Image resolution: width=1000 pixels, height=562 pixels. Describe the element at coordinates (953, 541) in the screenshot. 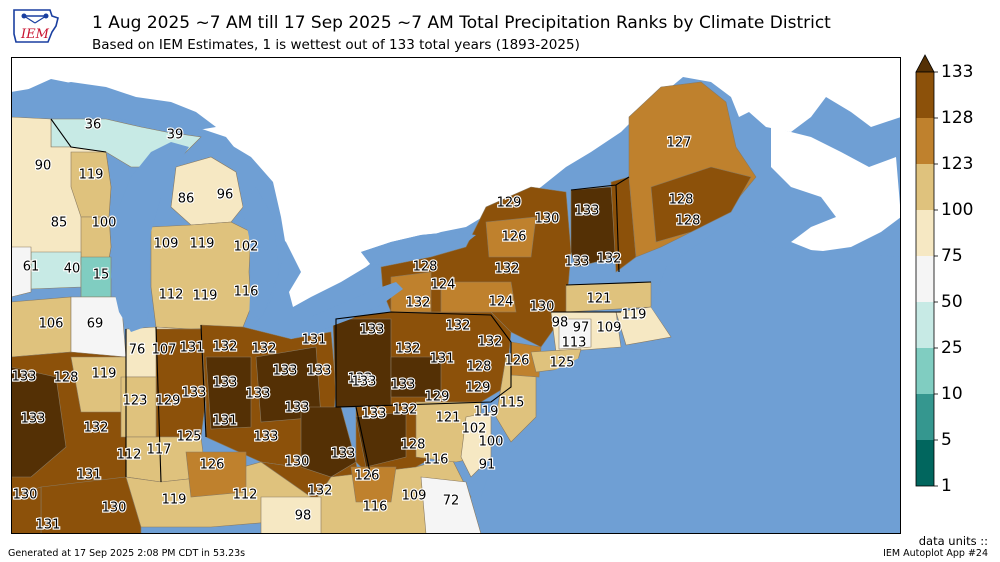

I see `data-units-label: data units ::` at that location.